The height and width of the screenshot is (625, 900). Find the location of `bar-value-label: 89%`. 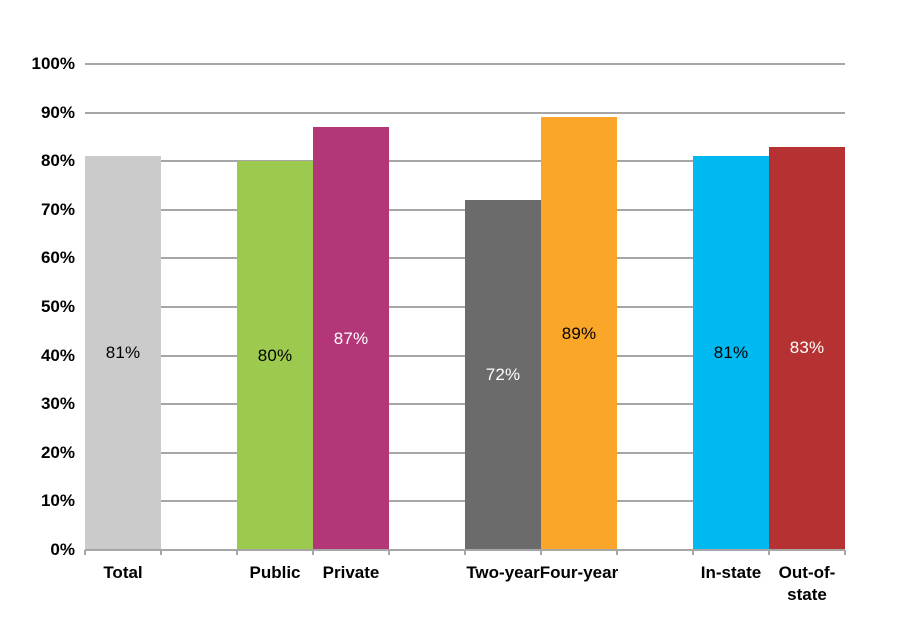

bar-value-label: 89% is located at coordinates (579, 333).